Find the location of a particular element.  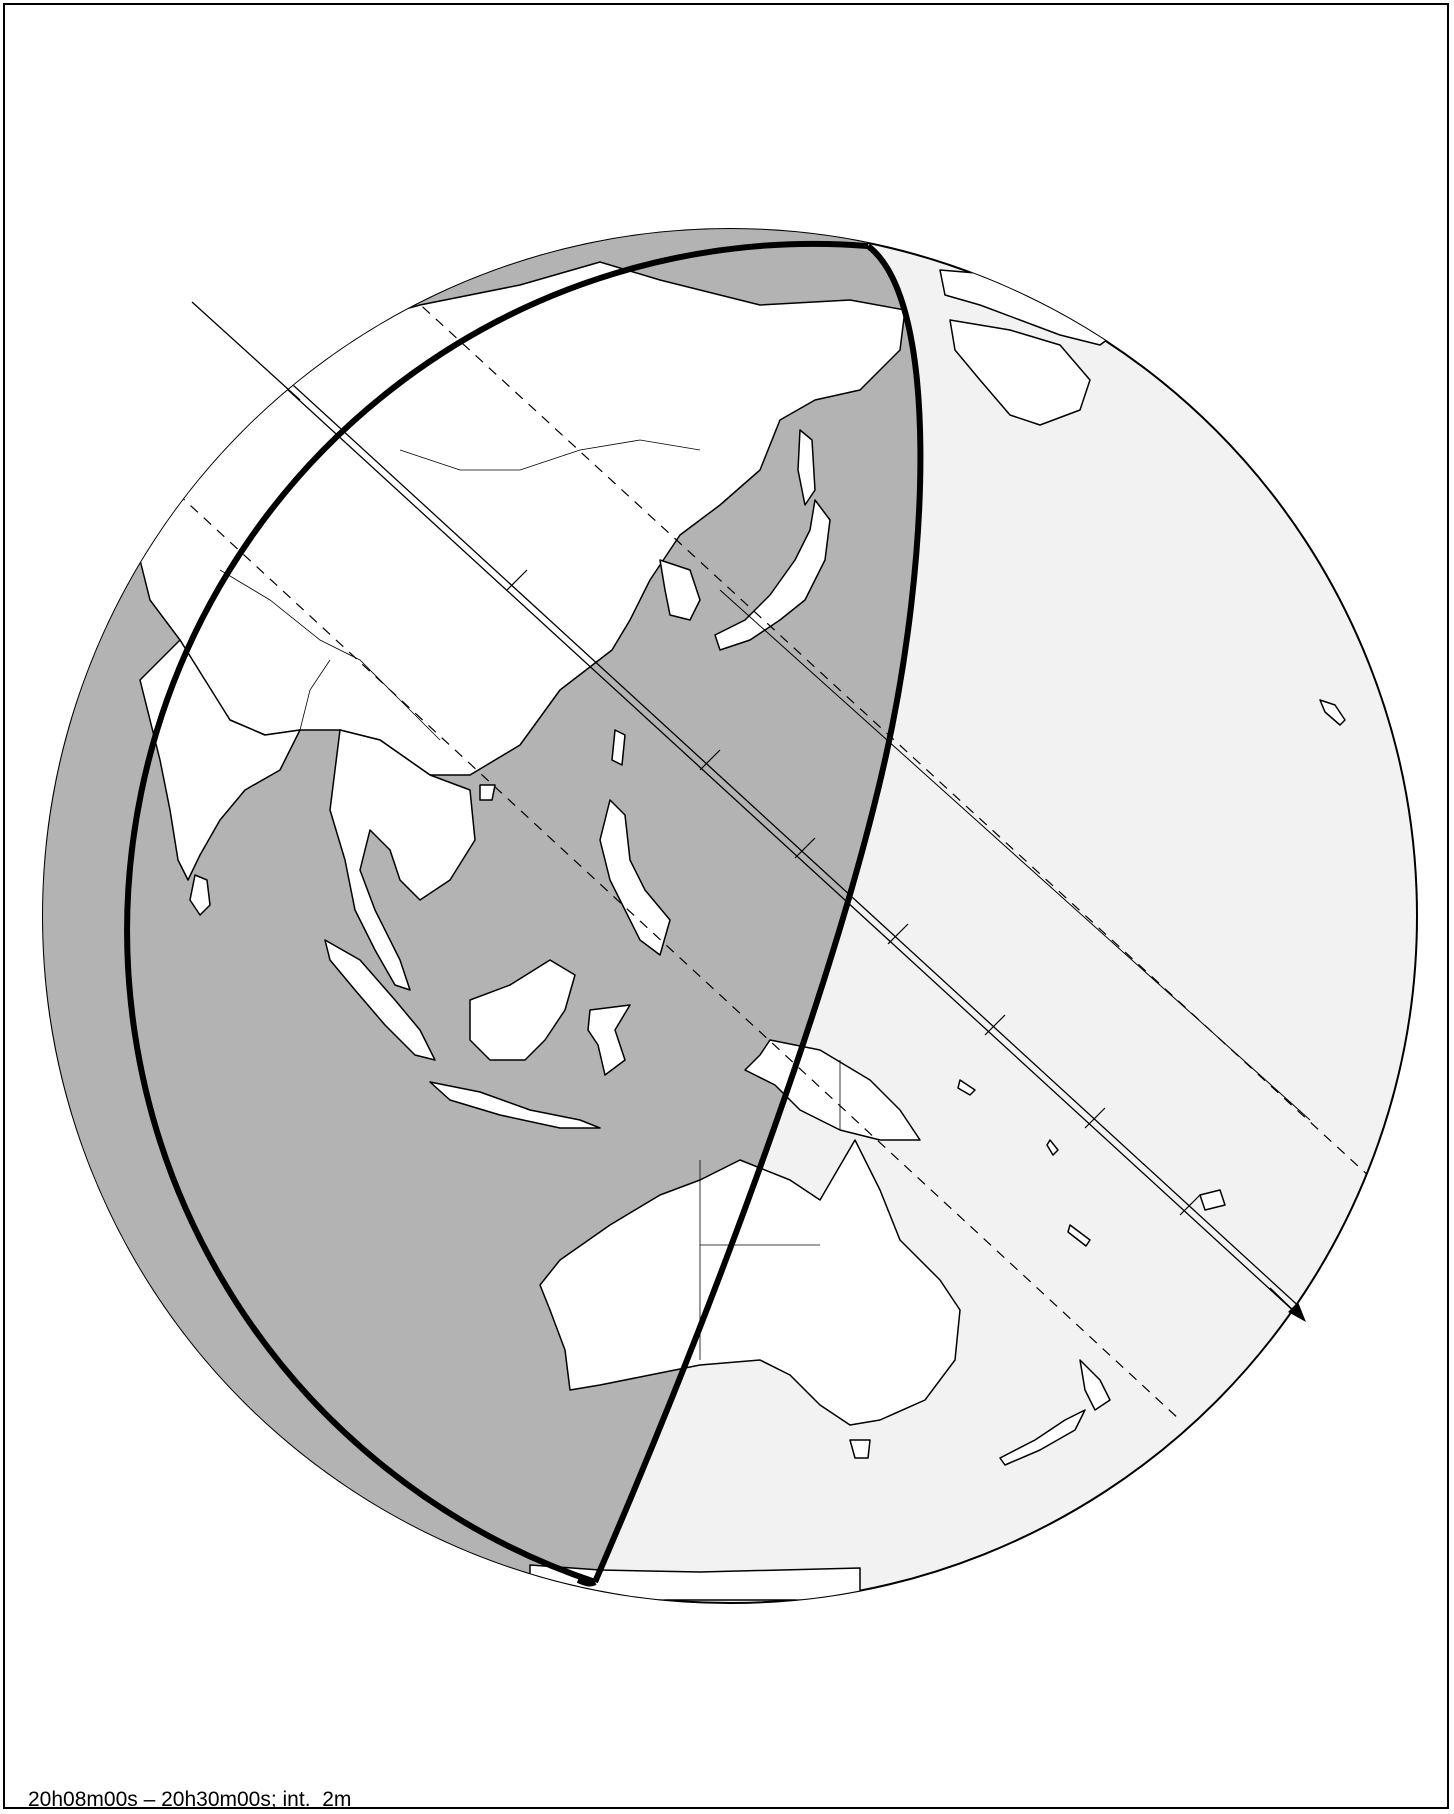

land-fiji is located at coordinates (1212, 1200).